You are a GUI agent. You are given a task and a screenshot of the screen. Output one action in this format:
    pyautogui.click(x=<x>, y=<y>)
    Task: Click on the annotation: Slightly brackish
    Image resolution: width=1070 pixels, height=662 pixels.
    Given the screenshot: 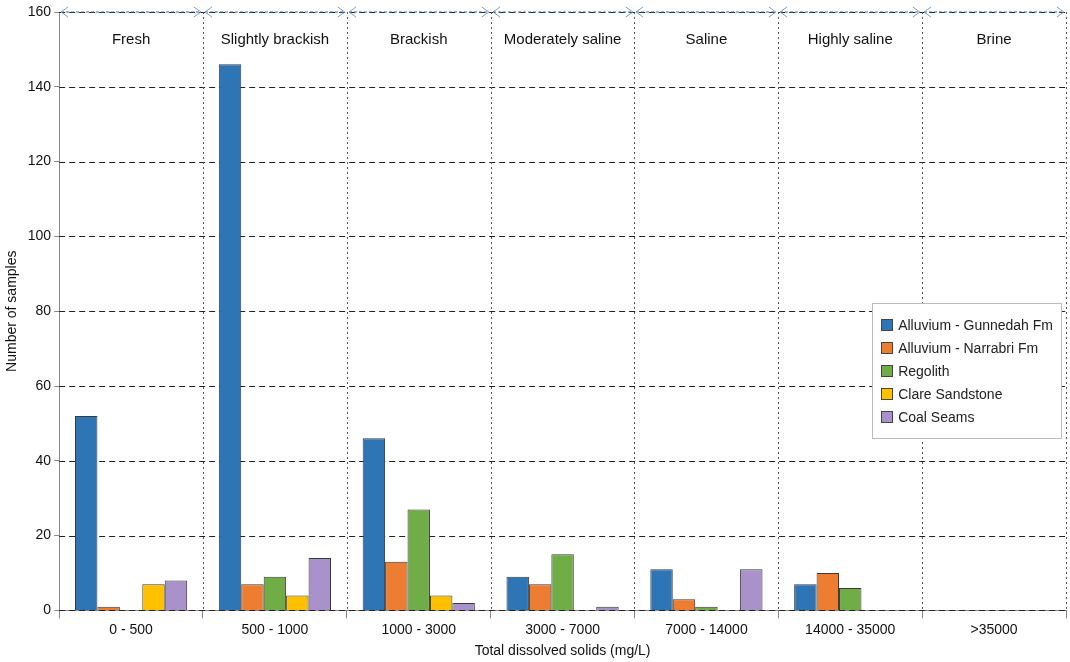 What is the action you would take?
    pyautogui.click(x=275, y=39)
    